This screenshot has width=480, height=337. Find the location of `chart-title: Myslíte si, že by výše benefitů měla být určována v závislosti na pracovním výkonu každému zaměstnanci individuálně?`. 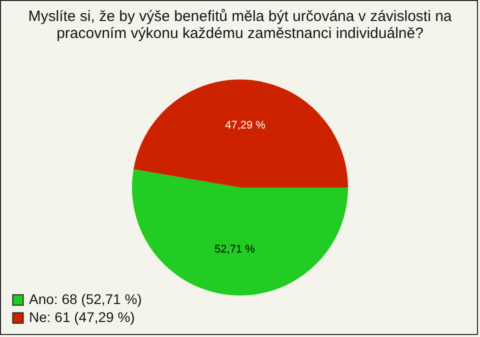

chart-title: Myslíte si, že by výše benefitů měla být určována v závislosti na pracovním výkonu každému zaměstnanci individuálně? is located at coordinates (240, 25).